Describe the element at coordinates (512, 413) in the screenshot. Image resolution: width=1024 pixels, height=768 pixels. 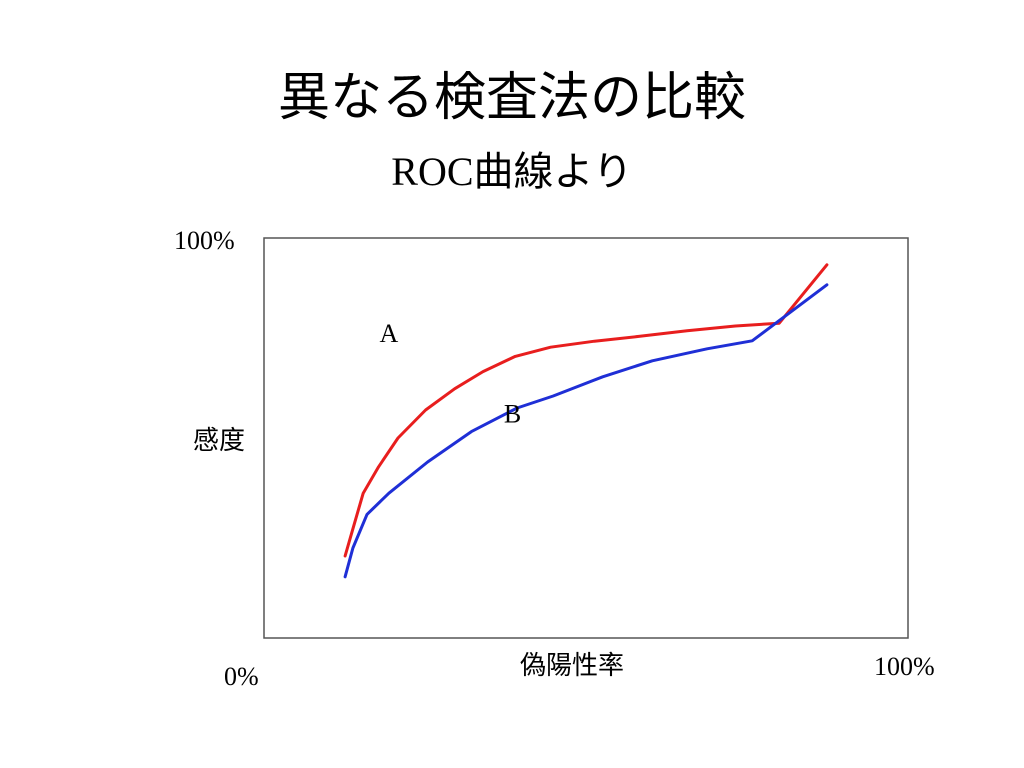
I see `curve-label-b: B` at that location.